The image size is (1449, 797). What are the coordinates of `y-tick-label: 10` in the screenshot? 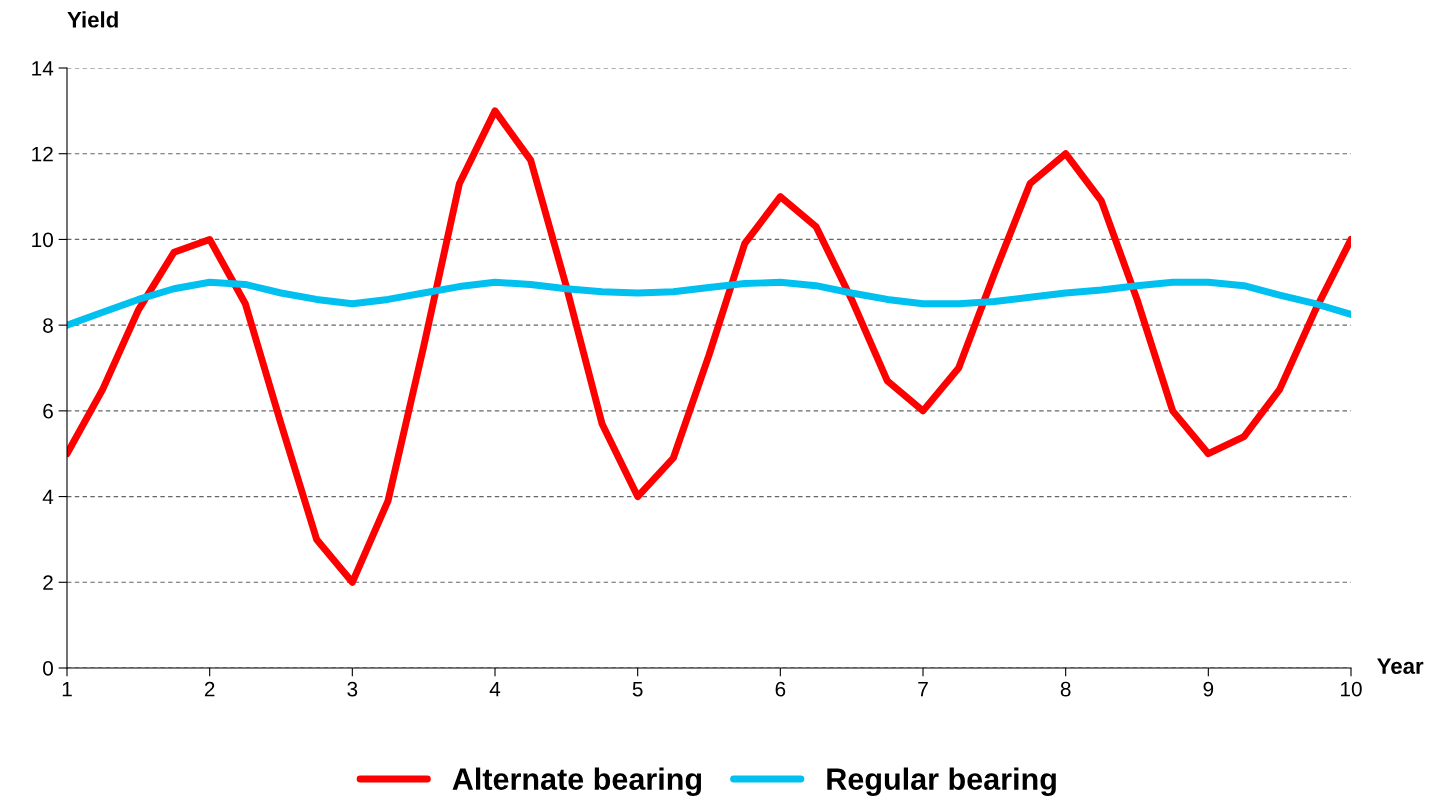 It's located at (42, 240).